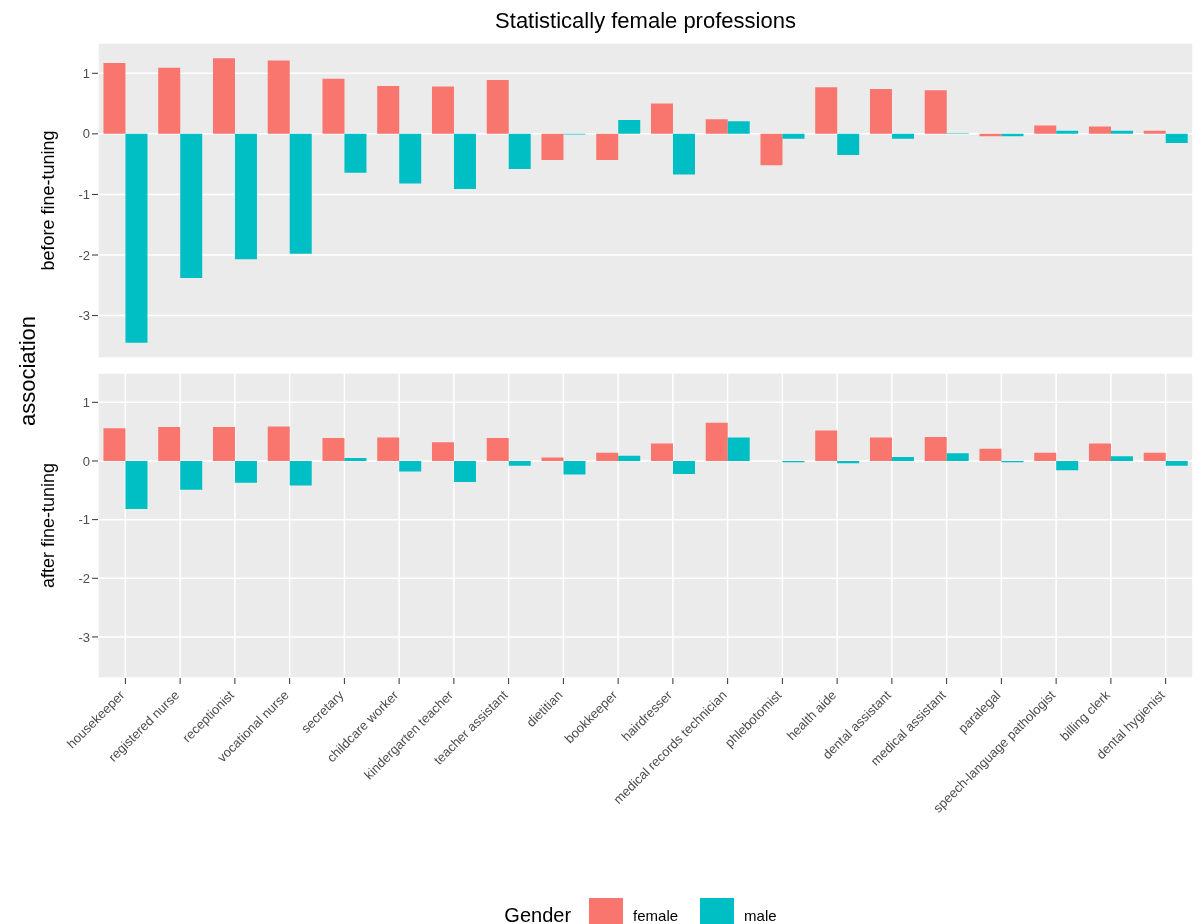 The width and height of the screenshot is (1201, 924). I want to click on legend-title: Gender, so click(538, 913).